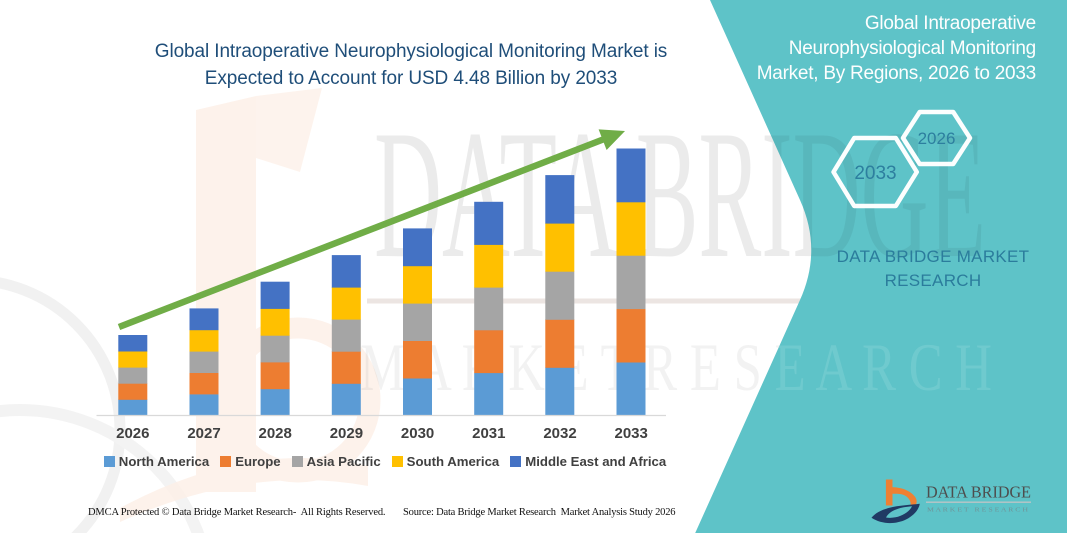 The height and width of the screenshot is (533, 1067). I want to click on svg-text: 2026, so click(937, 138).